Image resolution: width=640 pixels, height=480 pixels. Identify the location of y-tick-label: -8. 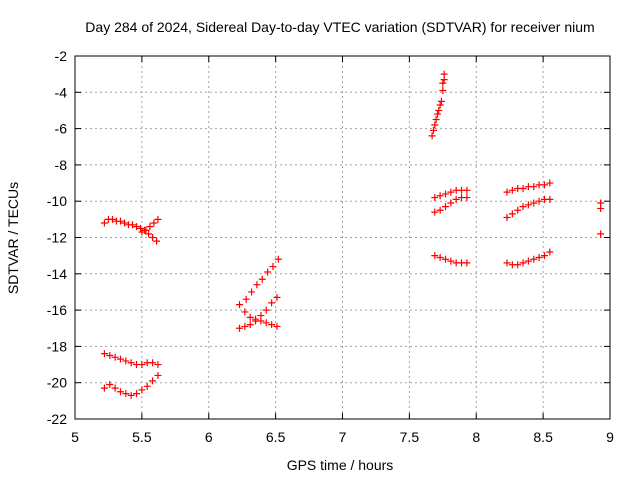
(61, 165).